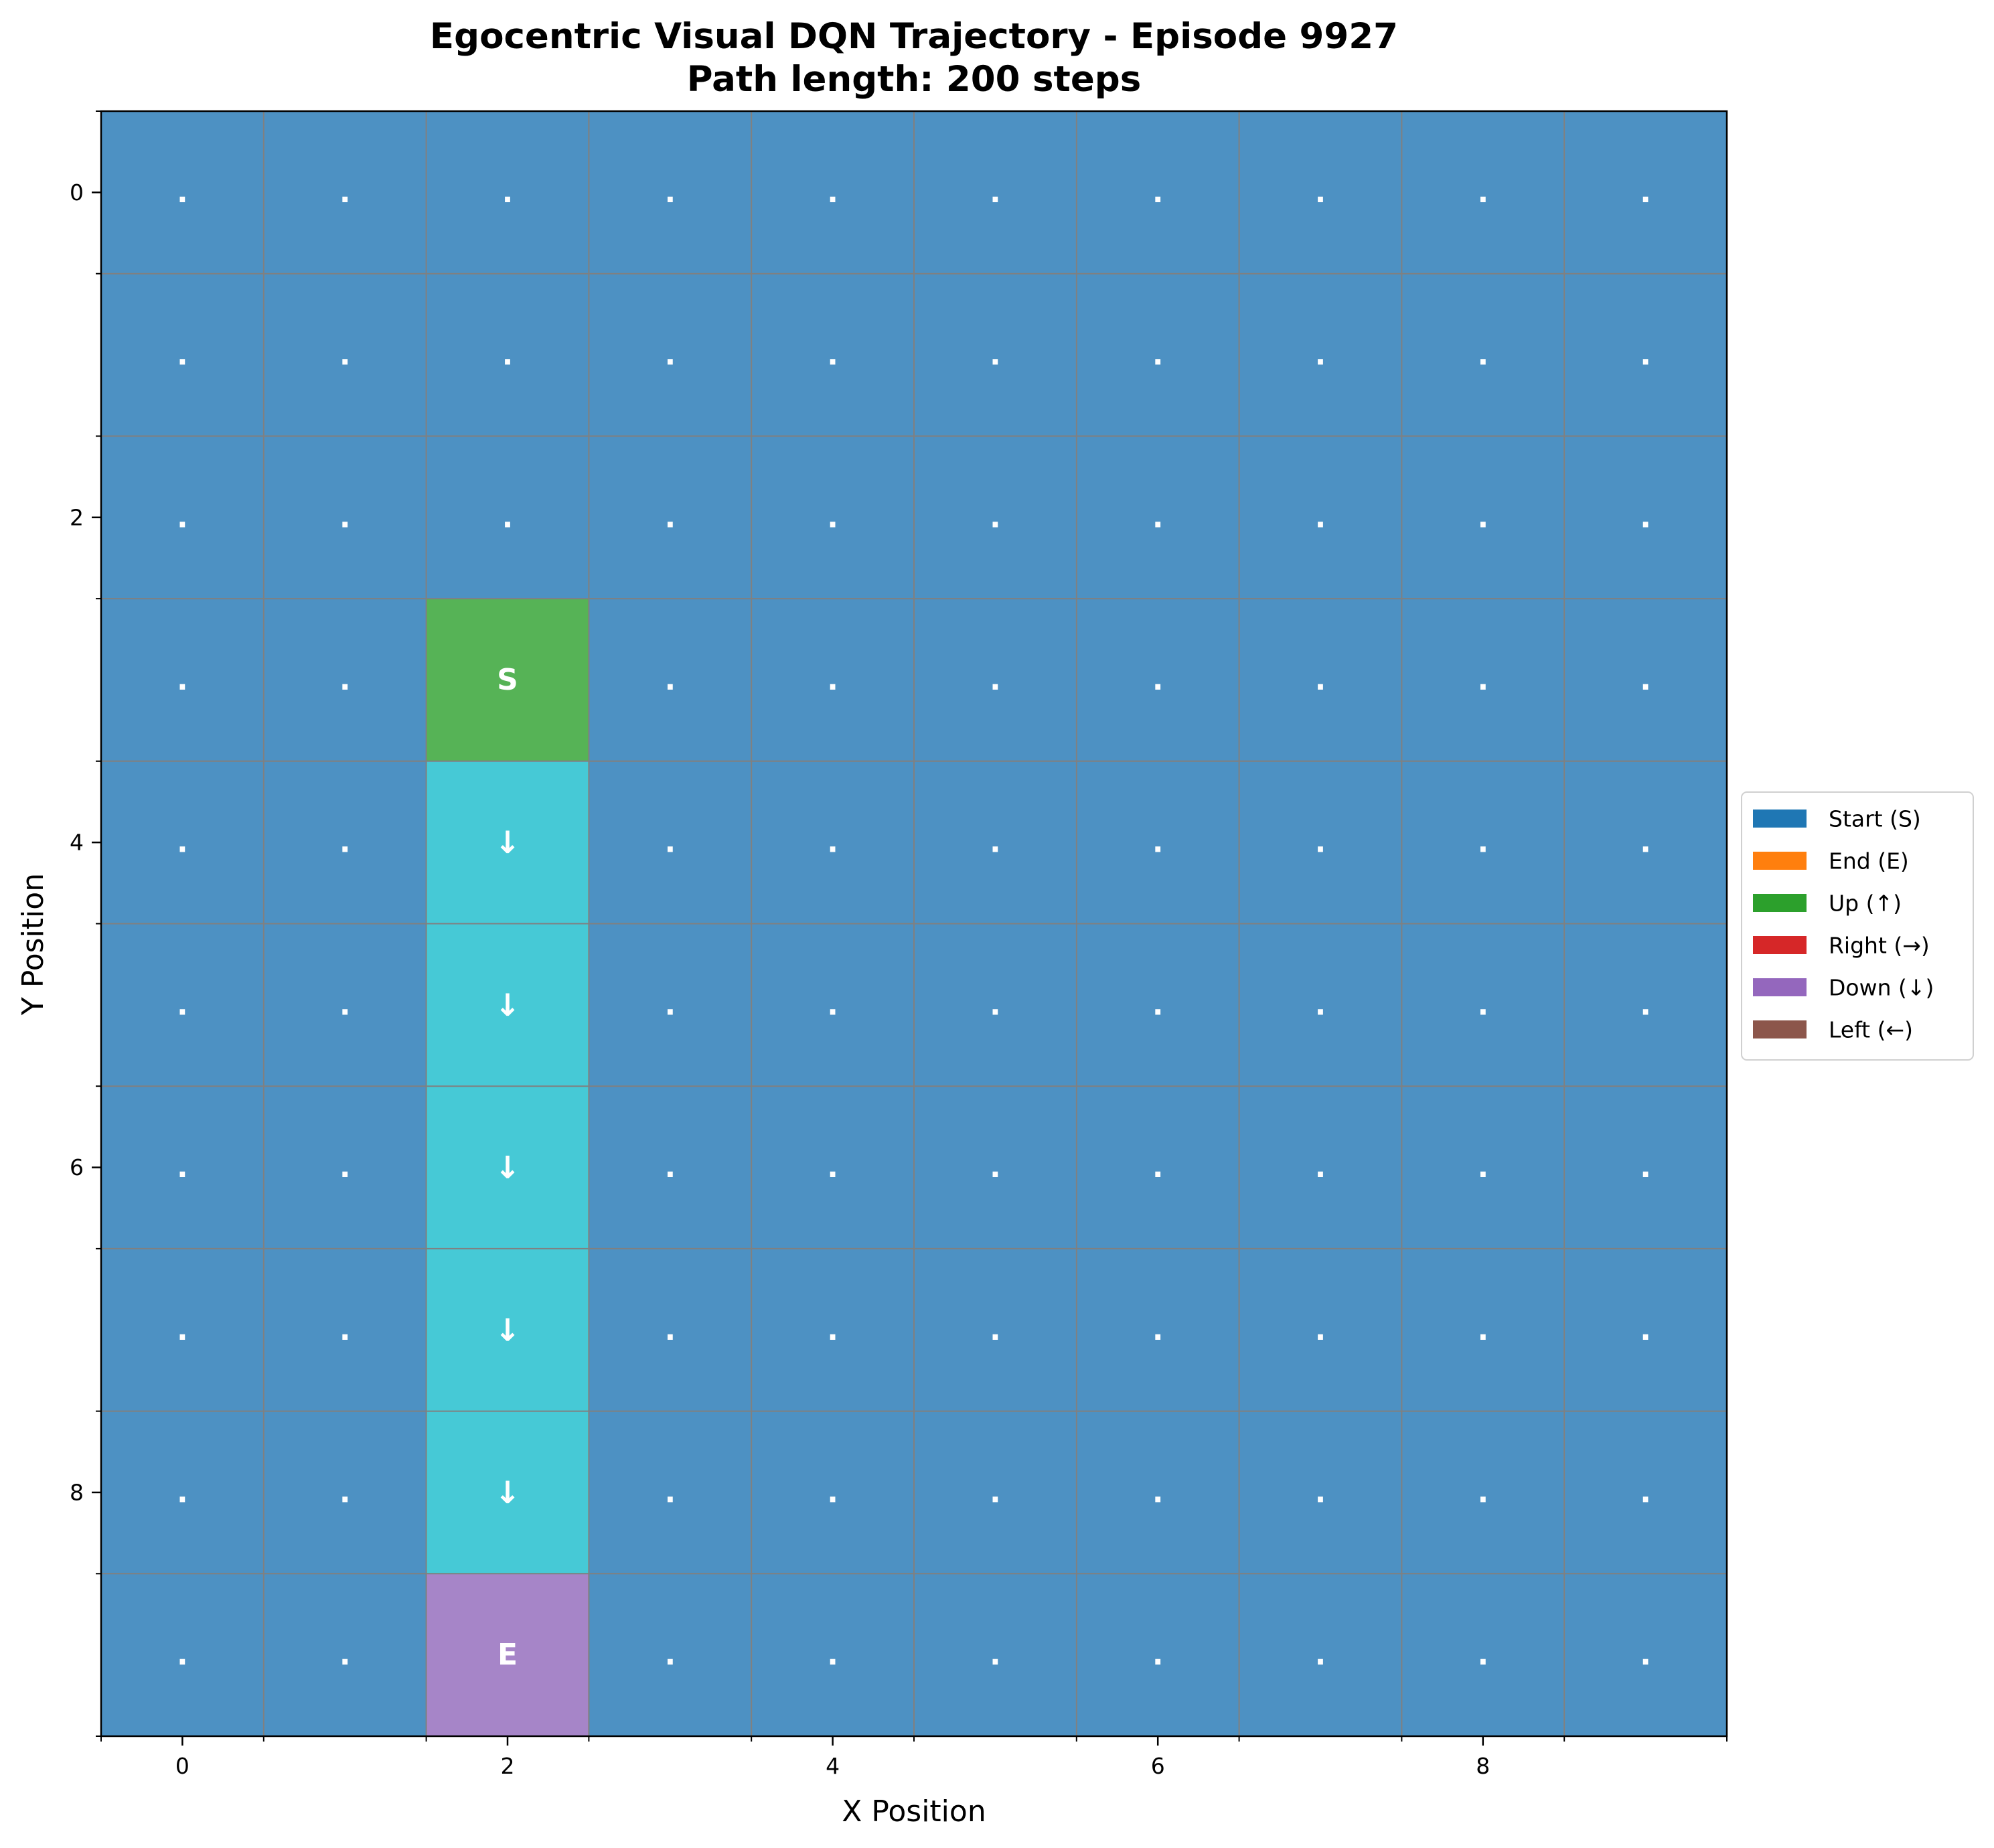 This screenshot has height=1848, width=1994. Describe the element at coordinates (1158, 1766) in the screenshot. I see `x-tick-label: 6` at that location.